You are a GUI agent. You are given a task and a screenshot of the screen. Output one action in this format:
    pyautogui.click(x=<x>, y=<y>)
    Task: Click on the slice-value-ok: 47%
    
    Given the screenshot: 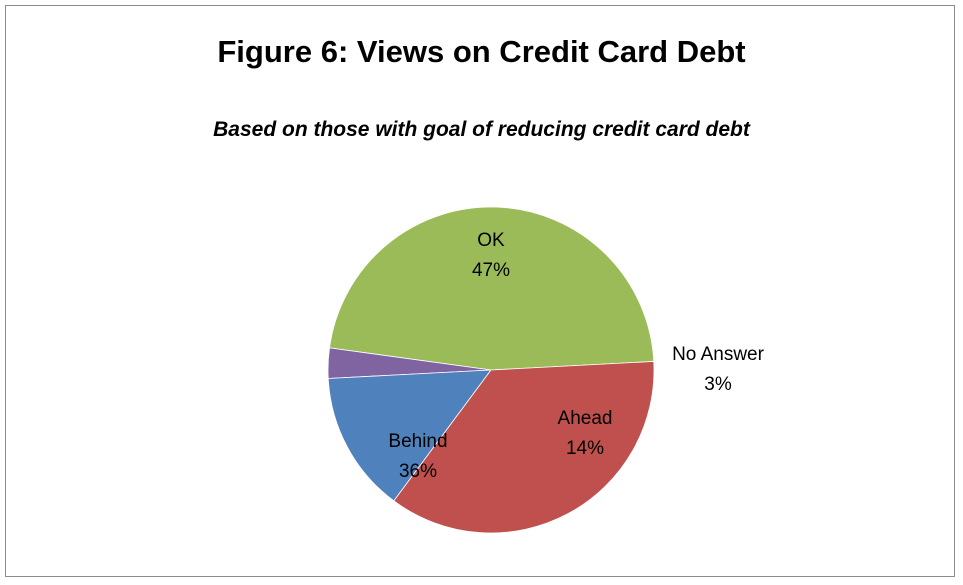 What is the action you would take?
    pyautogui.click(x=491, y=270)
    